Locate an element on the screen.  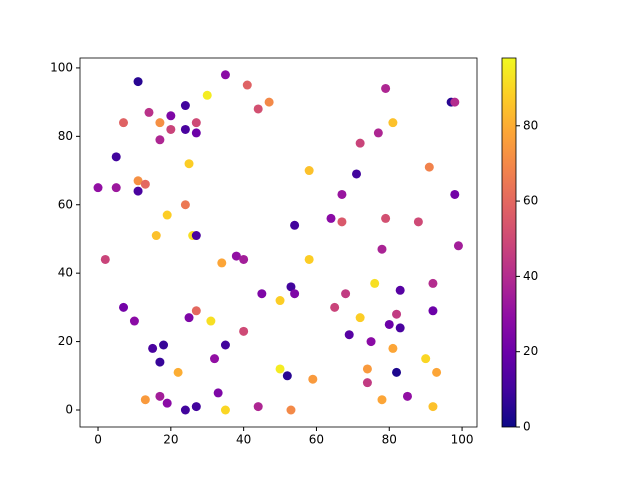
x-tick-label: 80 is located at coordinates (389, 440).